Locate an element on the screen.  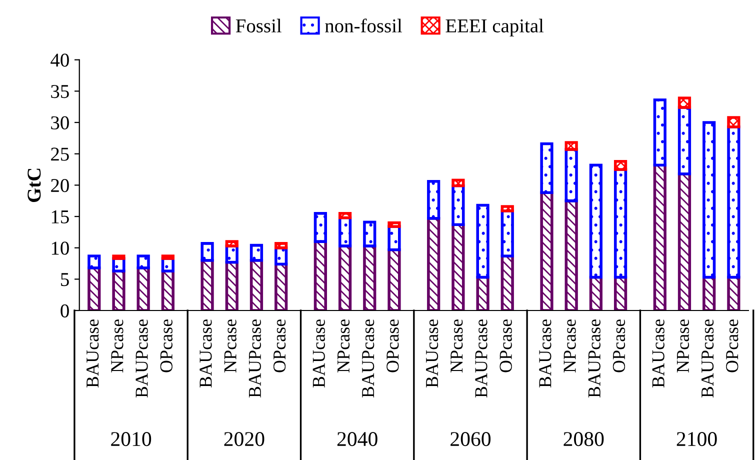
text: 2020 is located at coordinates (244, 439).